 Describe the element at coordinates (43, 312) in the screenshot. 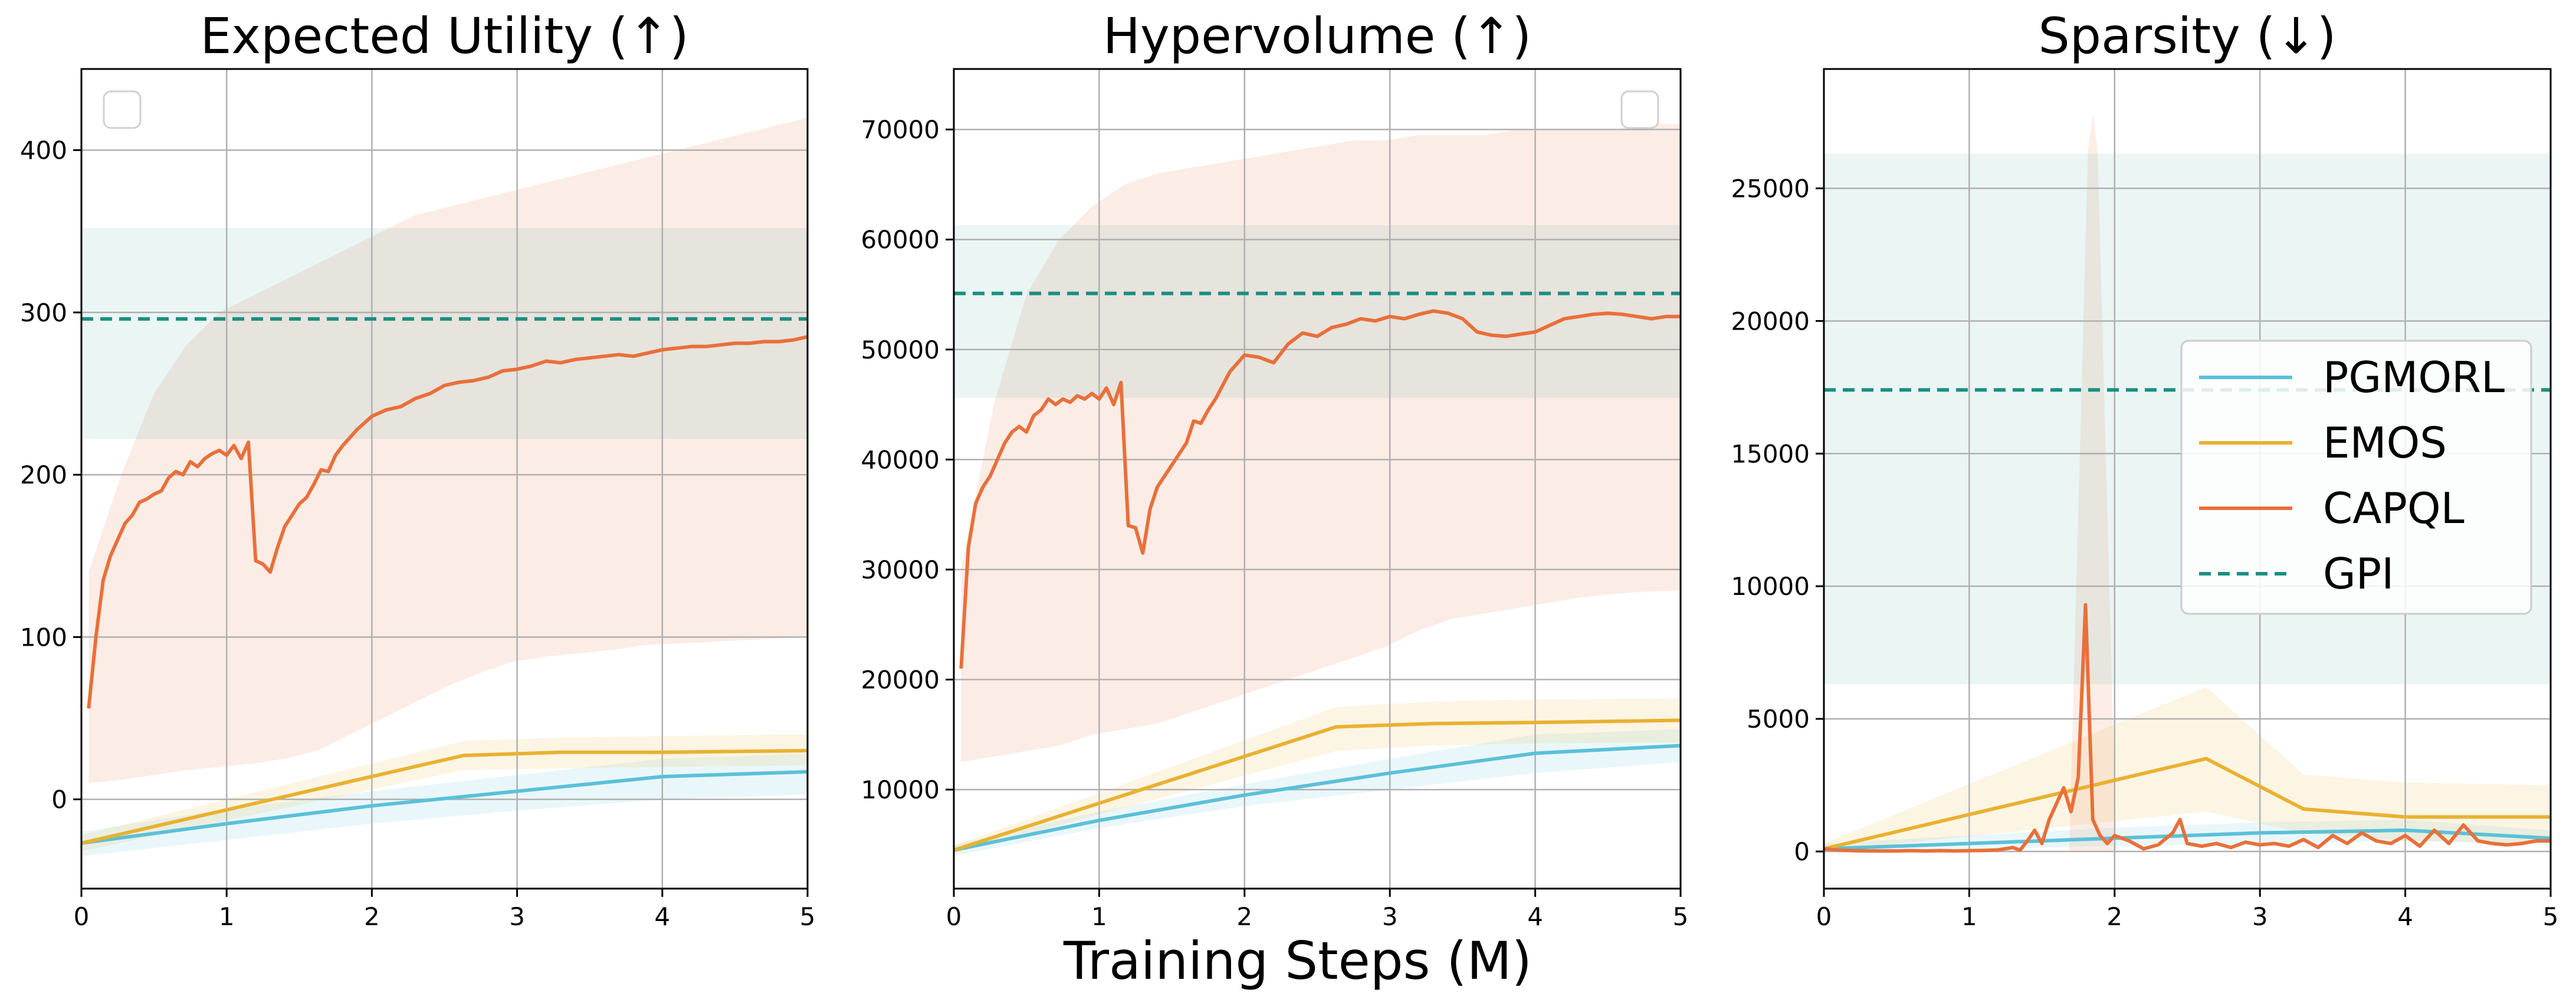

I see `y-tick-label: 300` at that location.